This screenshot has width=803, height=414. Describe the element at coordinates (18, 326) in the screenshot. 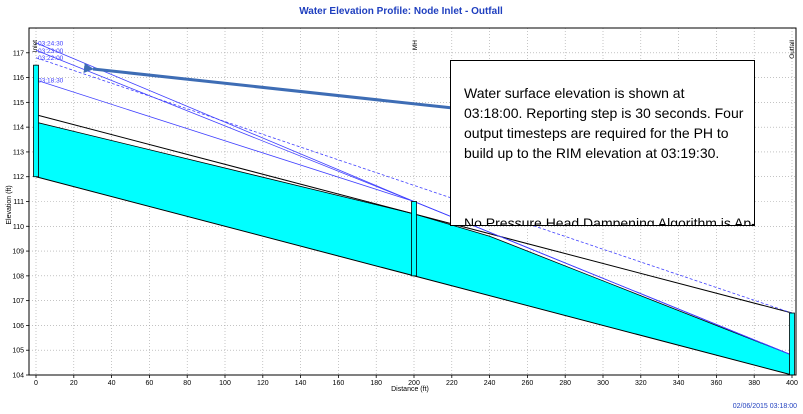

I see `y-tick-label: 106` at that location.